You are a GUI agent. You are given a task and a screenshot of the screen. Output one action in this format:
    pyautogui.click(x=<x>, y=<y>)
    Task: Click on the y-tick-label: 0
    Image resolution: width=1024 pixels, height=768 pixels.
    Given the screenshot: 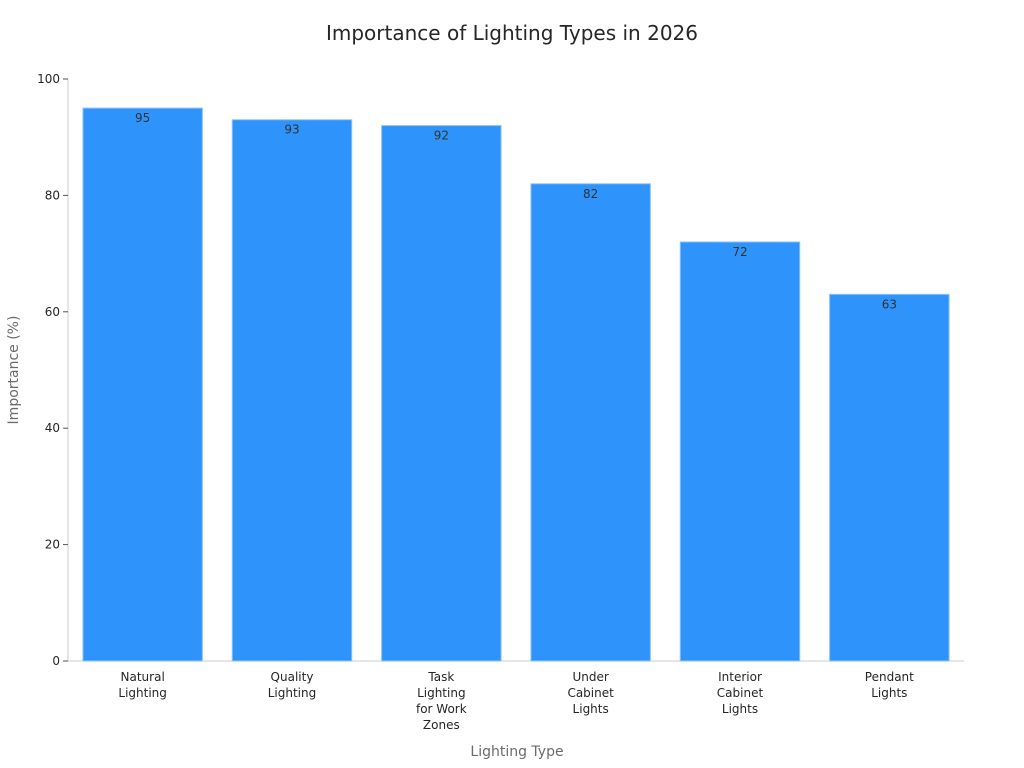 What is the action you would take?
    pyautogui.click(x=56, y=661)
    